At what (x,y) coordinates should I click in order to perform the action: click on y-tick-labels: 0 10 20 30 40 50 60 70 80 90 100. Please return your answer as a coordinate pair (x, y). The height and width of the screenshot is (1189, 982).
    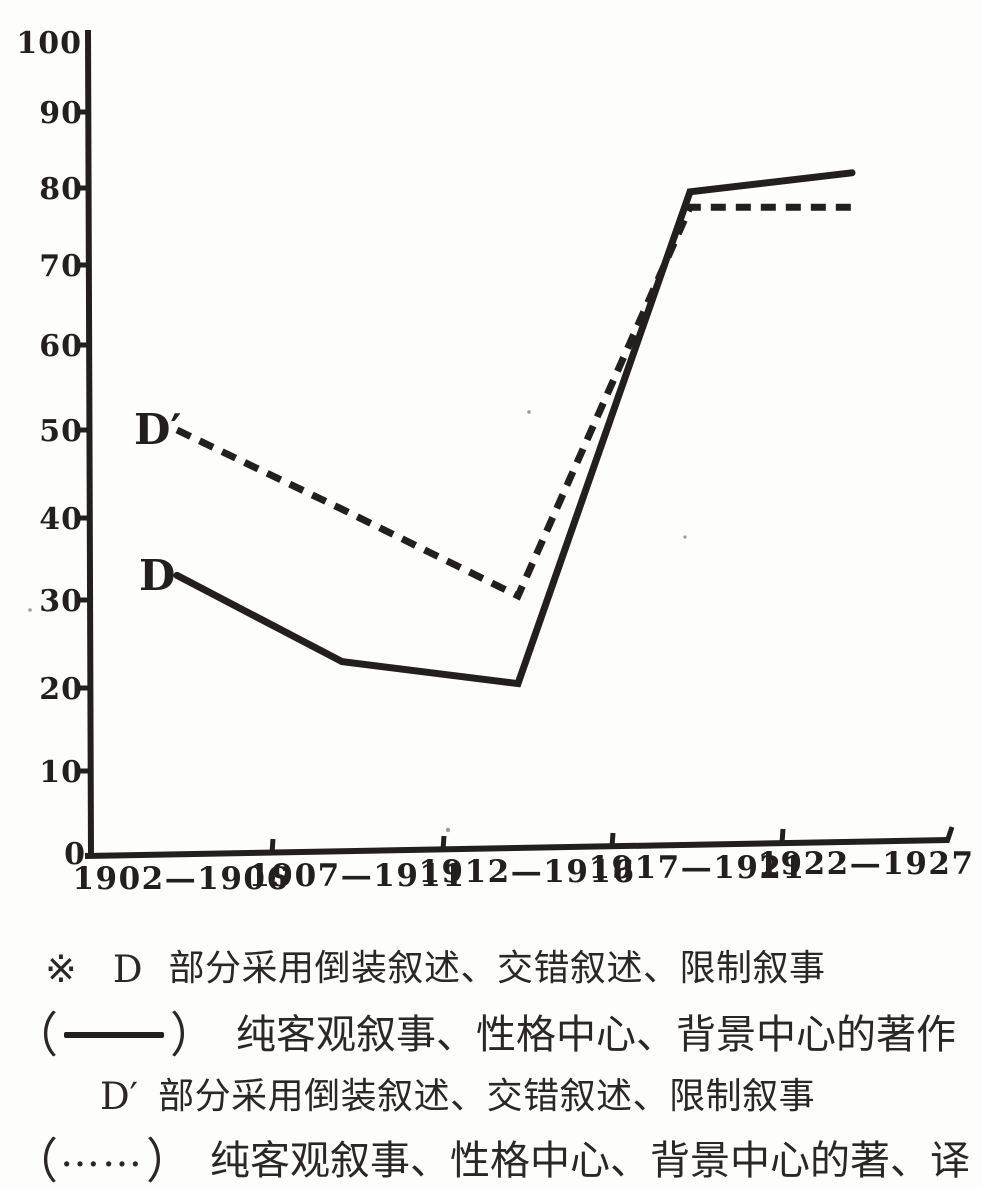
    Looking at the image, I should click on (51, 449).